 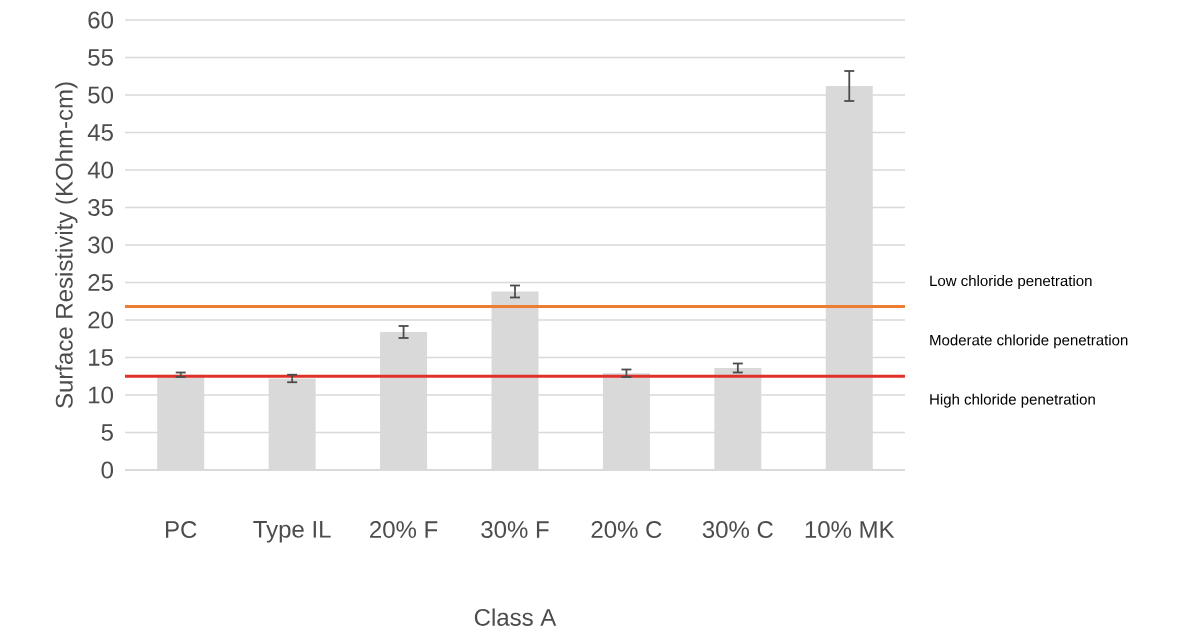 I want to click on x-tick-label: 20% F, so click(x=404, y=530).